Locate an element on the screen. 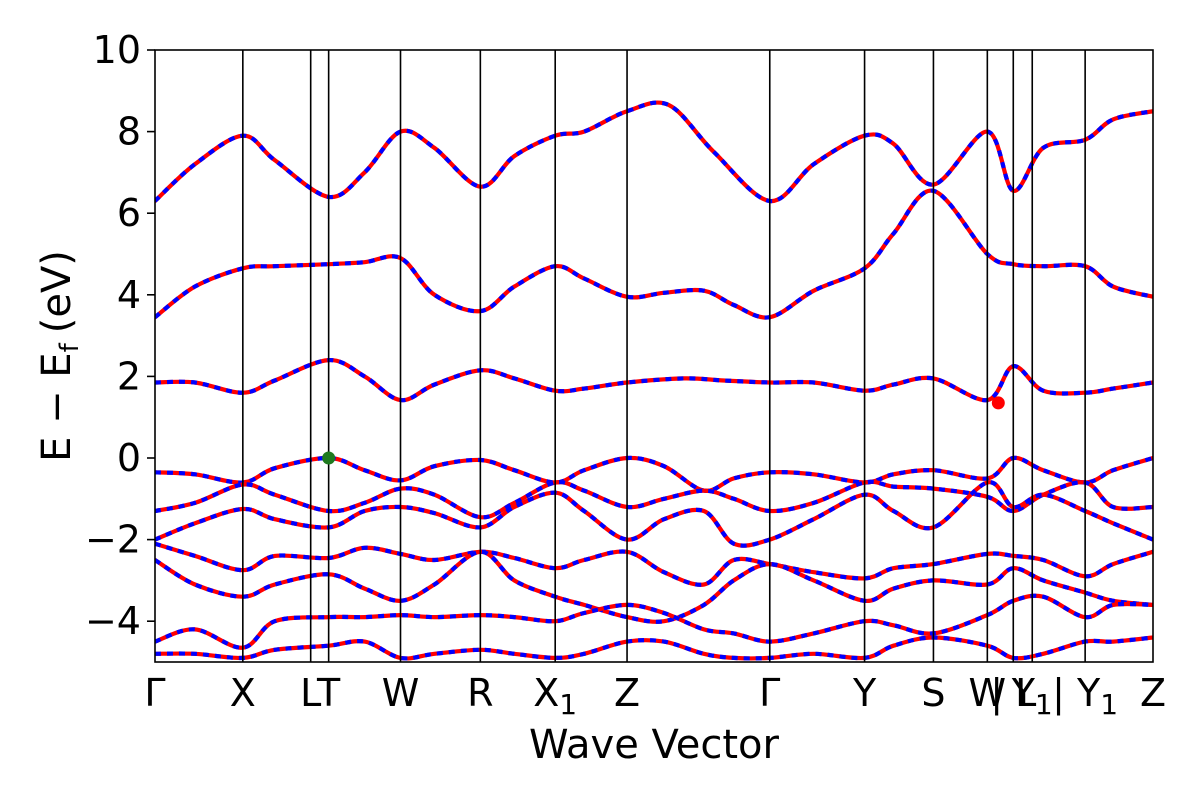 This screenshot has height=800, width=1200. x-tick-label-main: L is located at coordinates (310, 693).